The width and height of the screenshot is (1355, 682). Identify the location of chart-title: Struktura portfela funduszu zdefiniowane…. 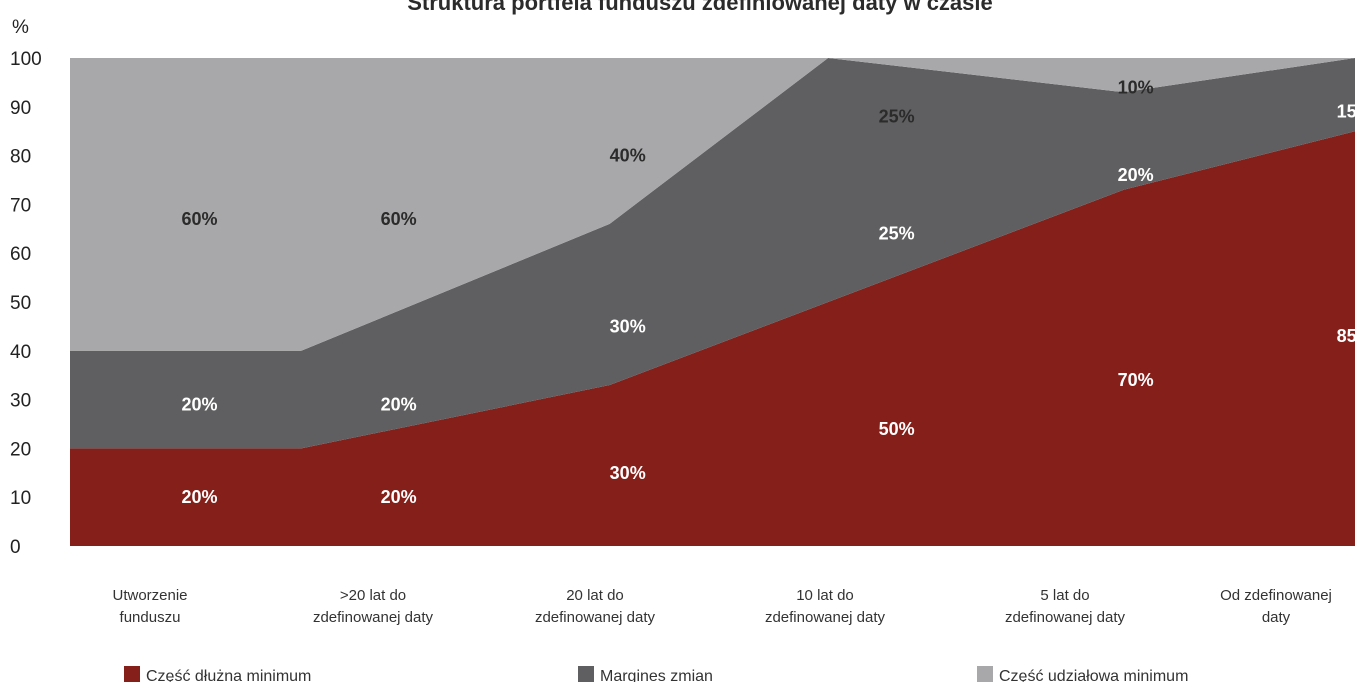
(700, 7).